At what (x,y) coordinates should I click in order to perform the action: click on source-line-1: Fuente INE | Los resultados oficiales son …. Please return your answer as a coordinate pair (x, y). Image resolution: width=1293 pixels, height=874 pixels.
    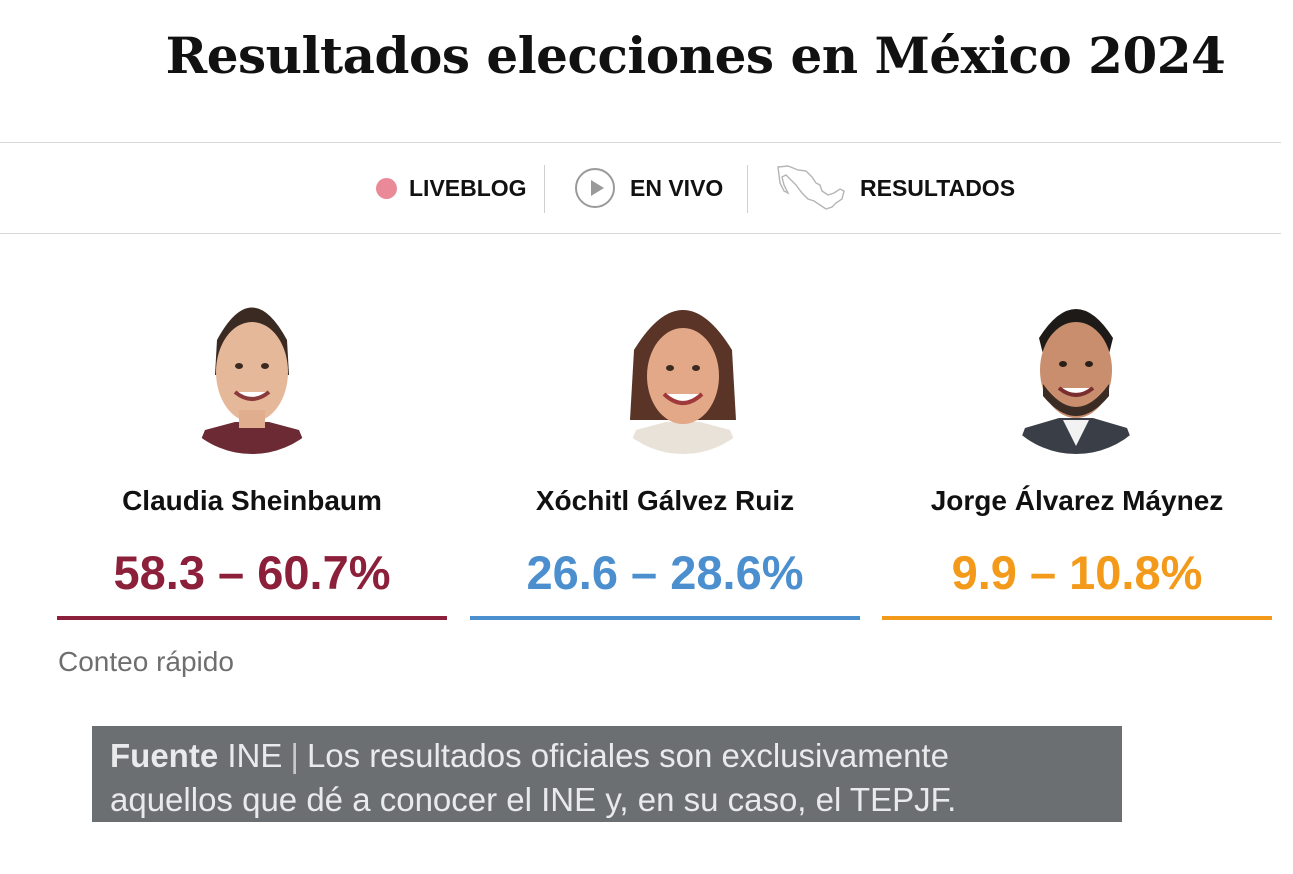
    Looking at the image, I should click on (616, 756).